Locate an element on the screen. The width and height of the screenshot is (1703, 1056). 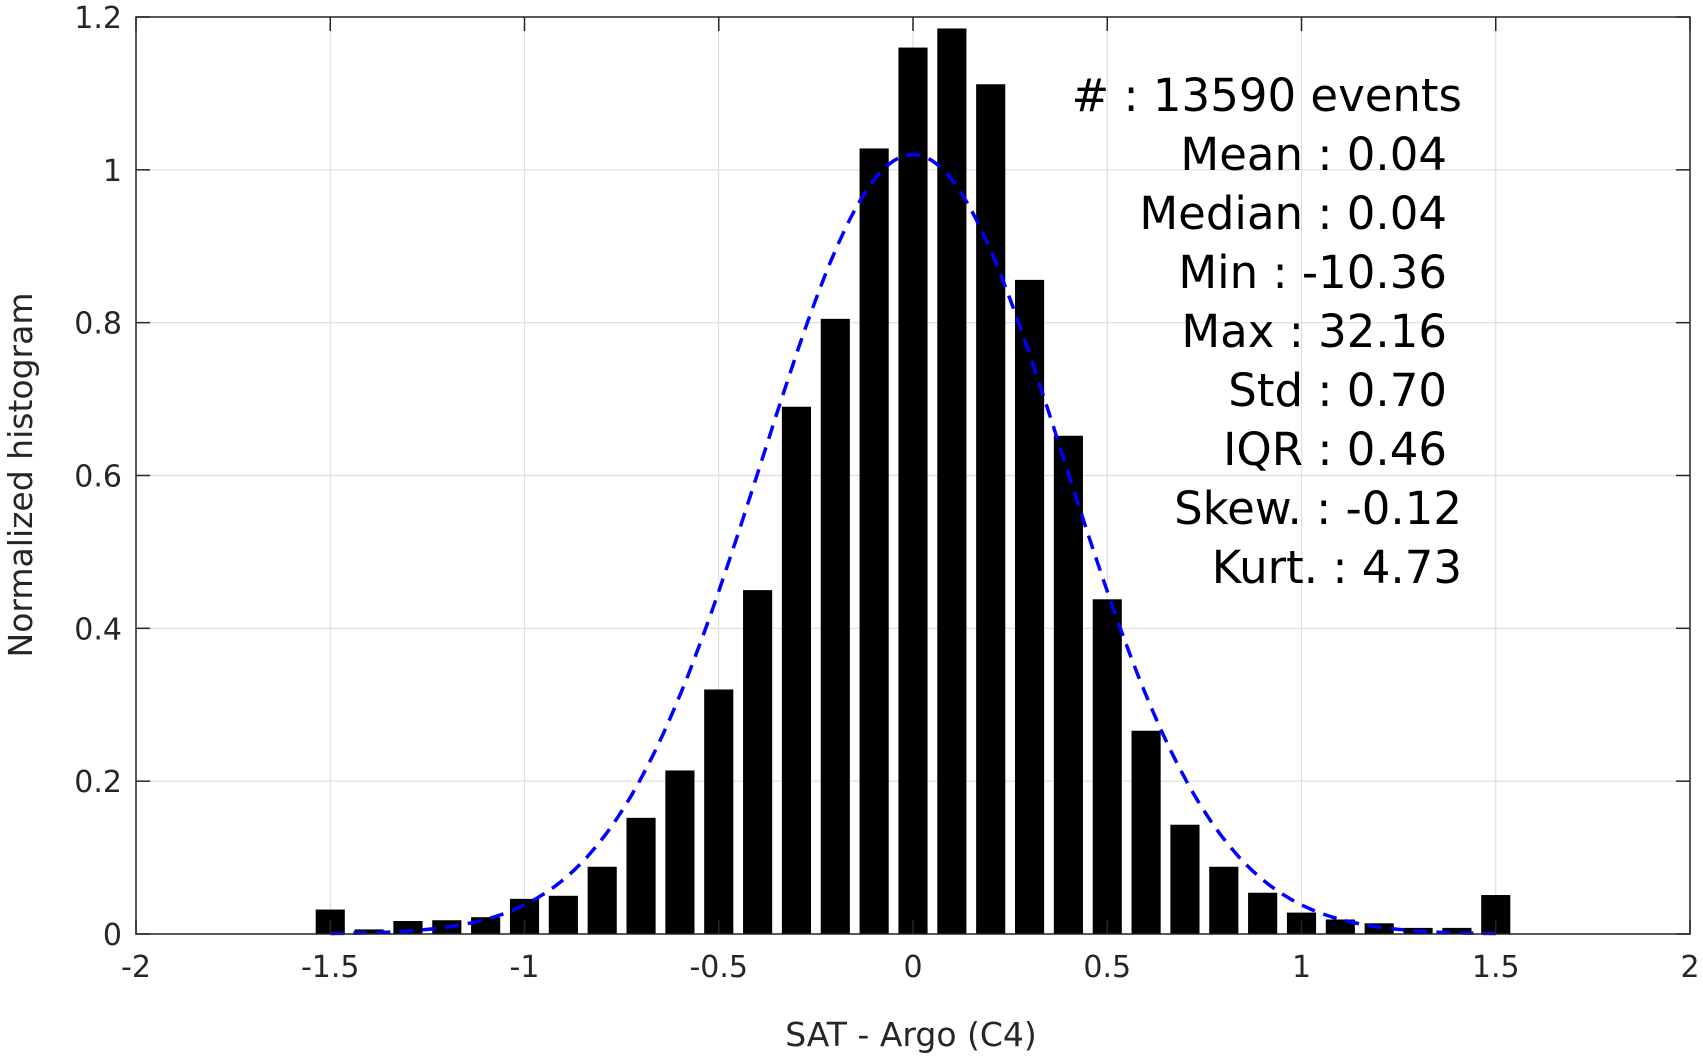
stat-line: Kurt. : 4.73 is located at coordinates (1337, 567).